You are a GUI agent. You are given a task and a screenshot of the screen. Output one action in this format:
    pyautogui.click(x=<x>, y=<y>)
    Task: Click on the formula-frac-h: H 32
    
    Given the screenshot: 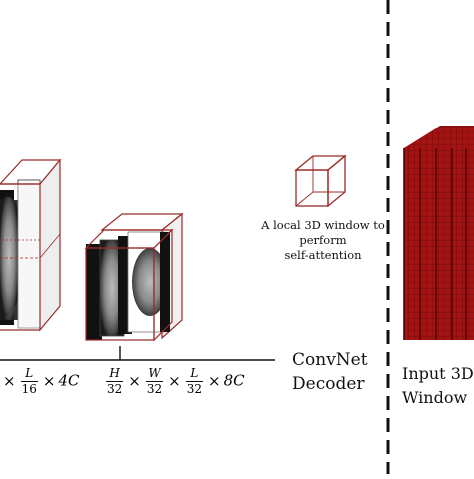 What is the action you would take?
    pyautogui.click(x=115, y=381)
    